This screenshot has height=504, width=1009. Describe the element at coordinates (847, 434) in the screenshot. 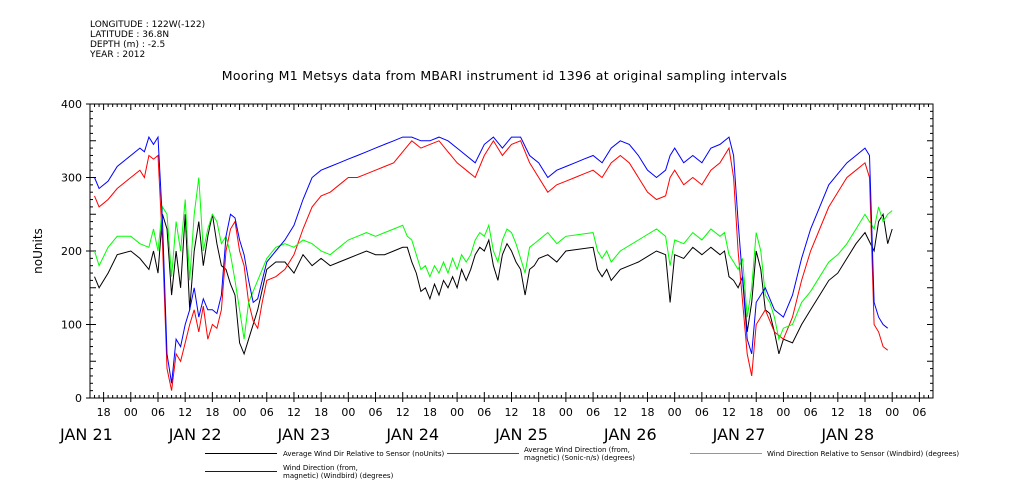

I see `x-date-label: JAN 28` at that location.